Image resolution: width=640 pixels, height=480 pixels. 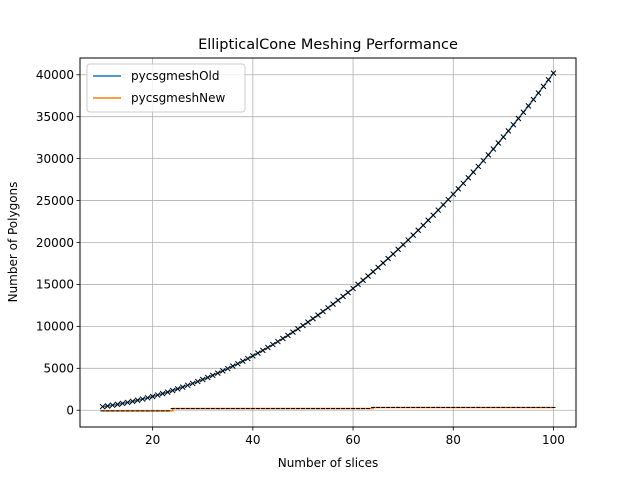 I want to click on legend: pycsgmeshOld pycsgmeshNew, so click(x=166, y=88).